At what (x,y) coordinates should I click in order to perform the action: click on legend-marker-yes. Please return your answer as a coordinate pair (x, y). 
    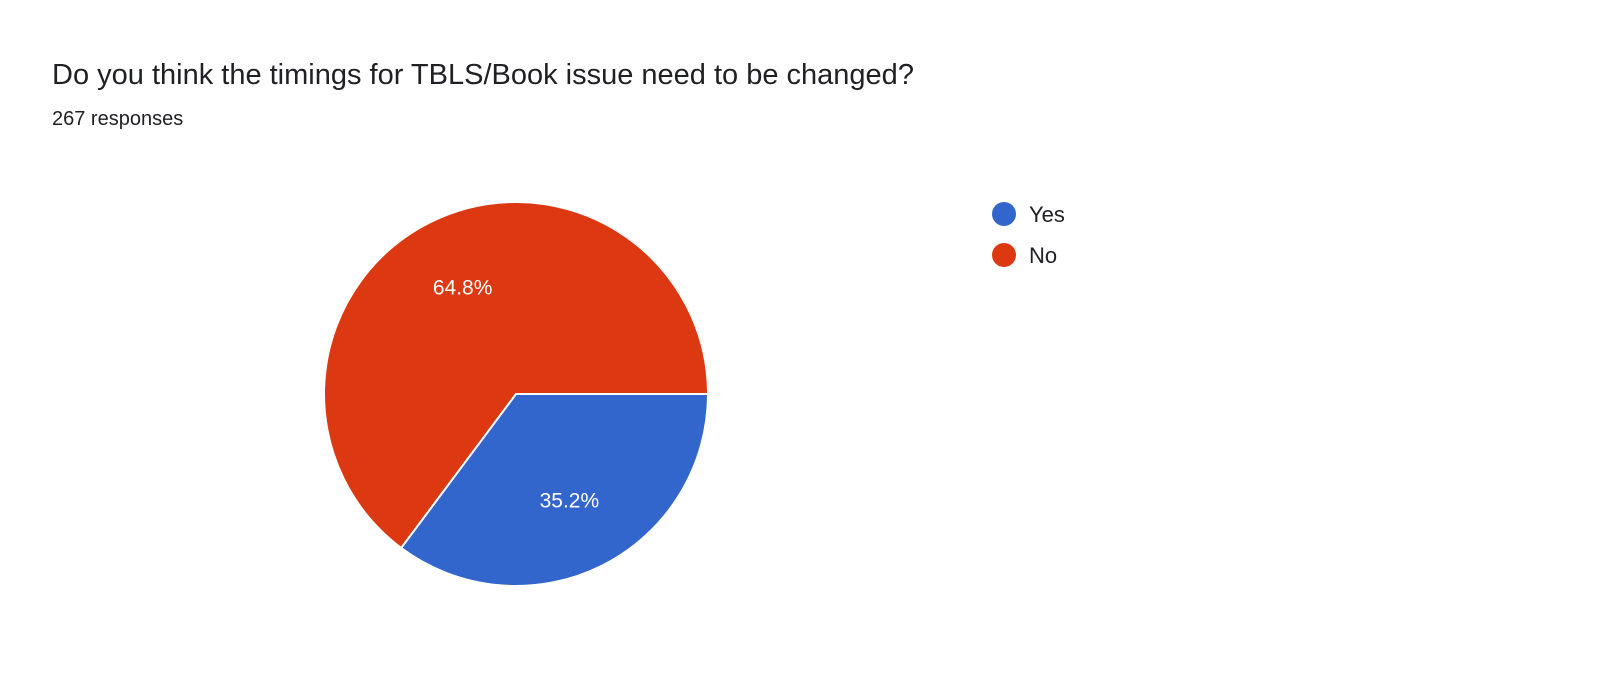
    Looking at the image, I should click on (1004, 214).